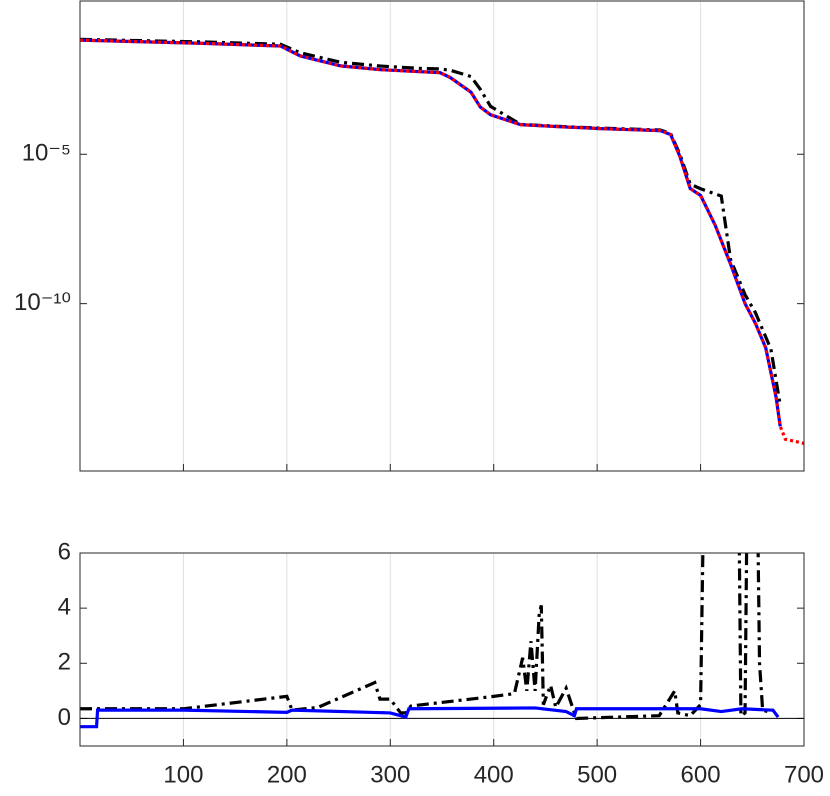 The width and height of the screenshot is (830, 796). I want to click on y-tick-label: 0, so click(64, 717).